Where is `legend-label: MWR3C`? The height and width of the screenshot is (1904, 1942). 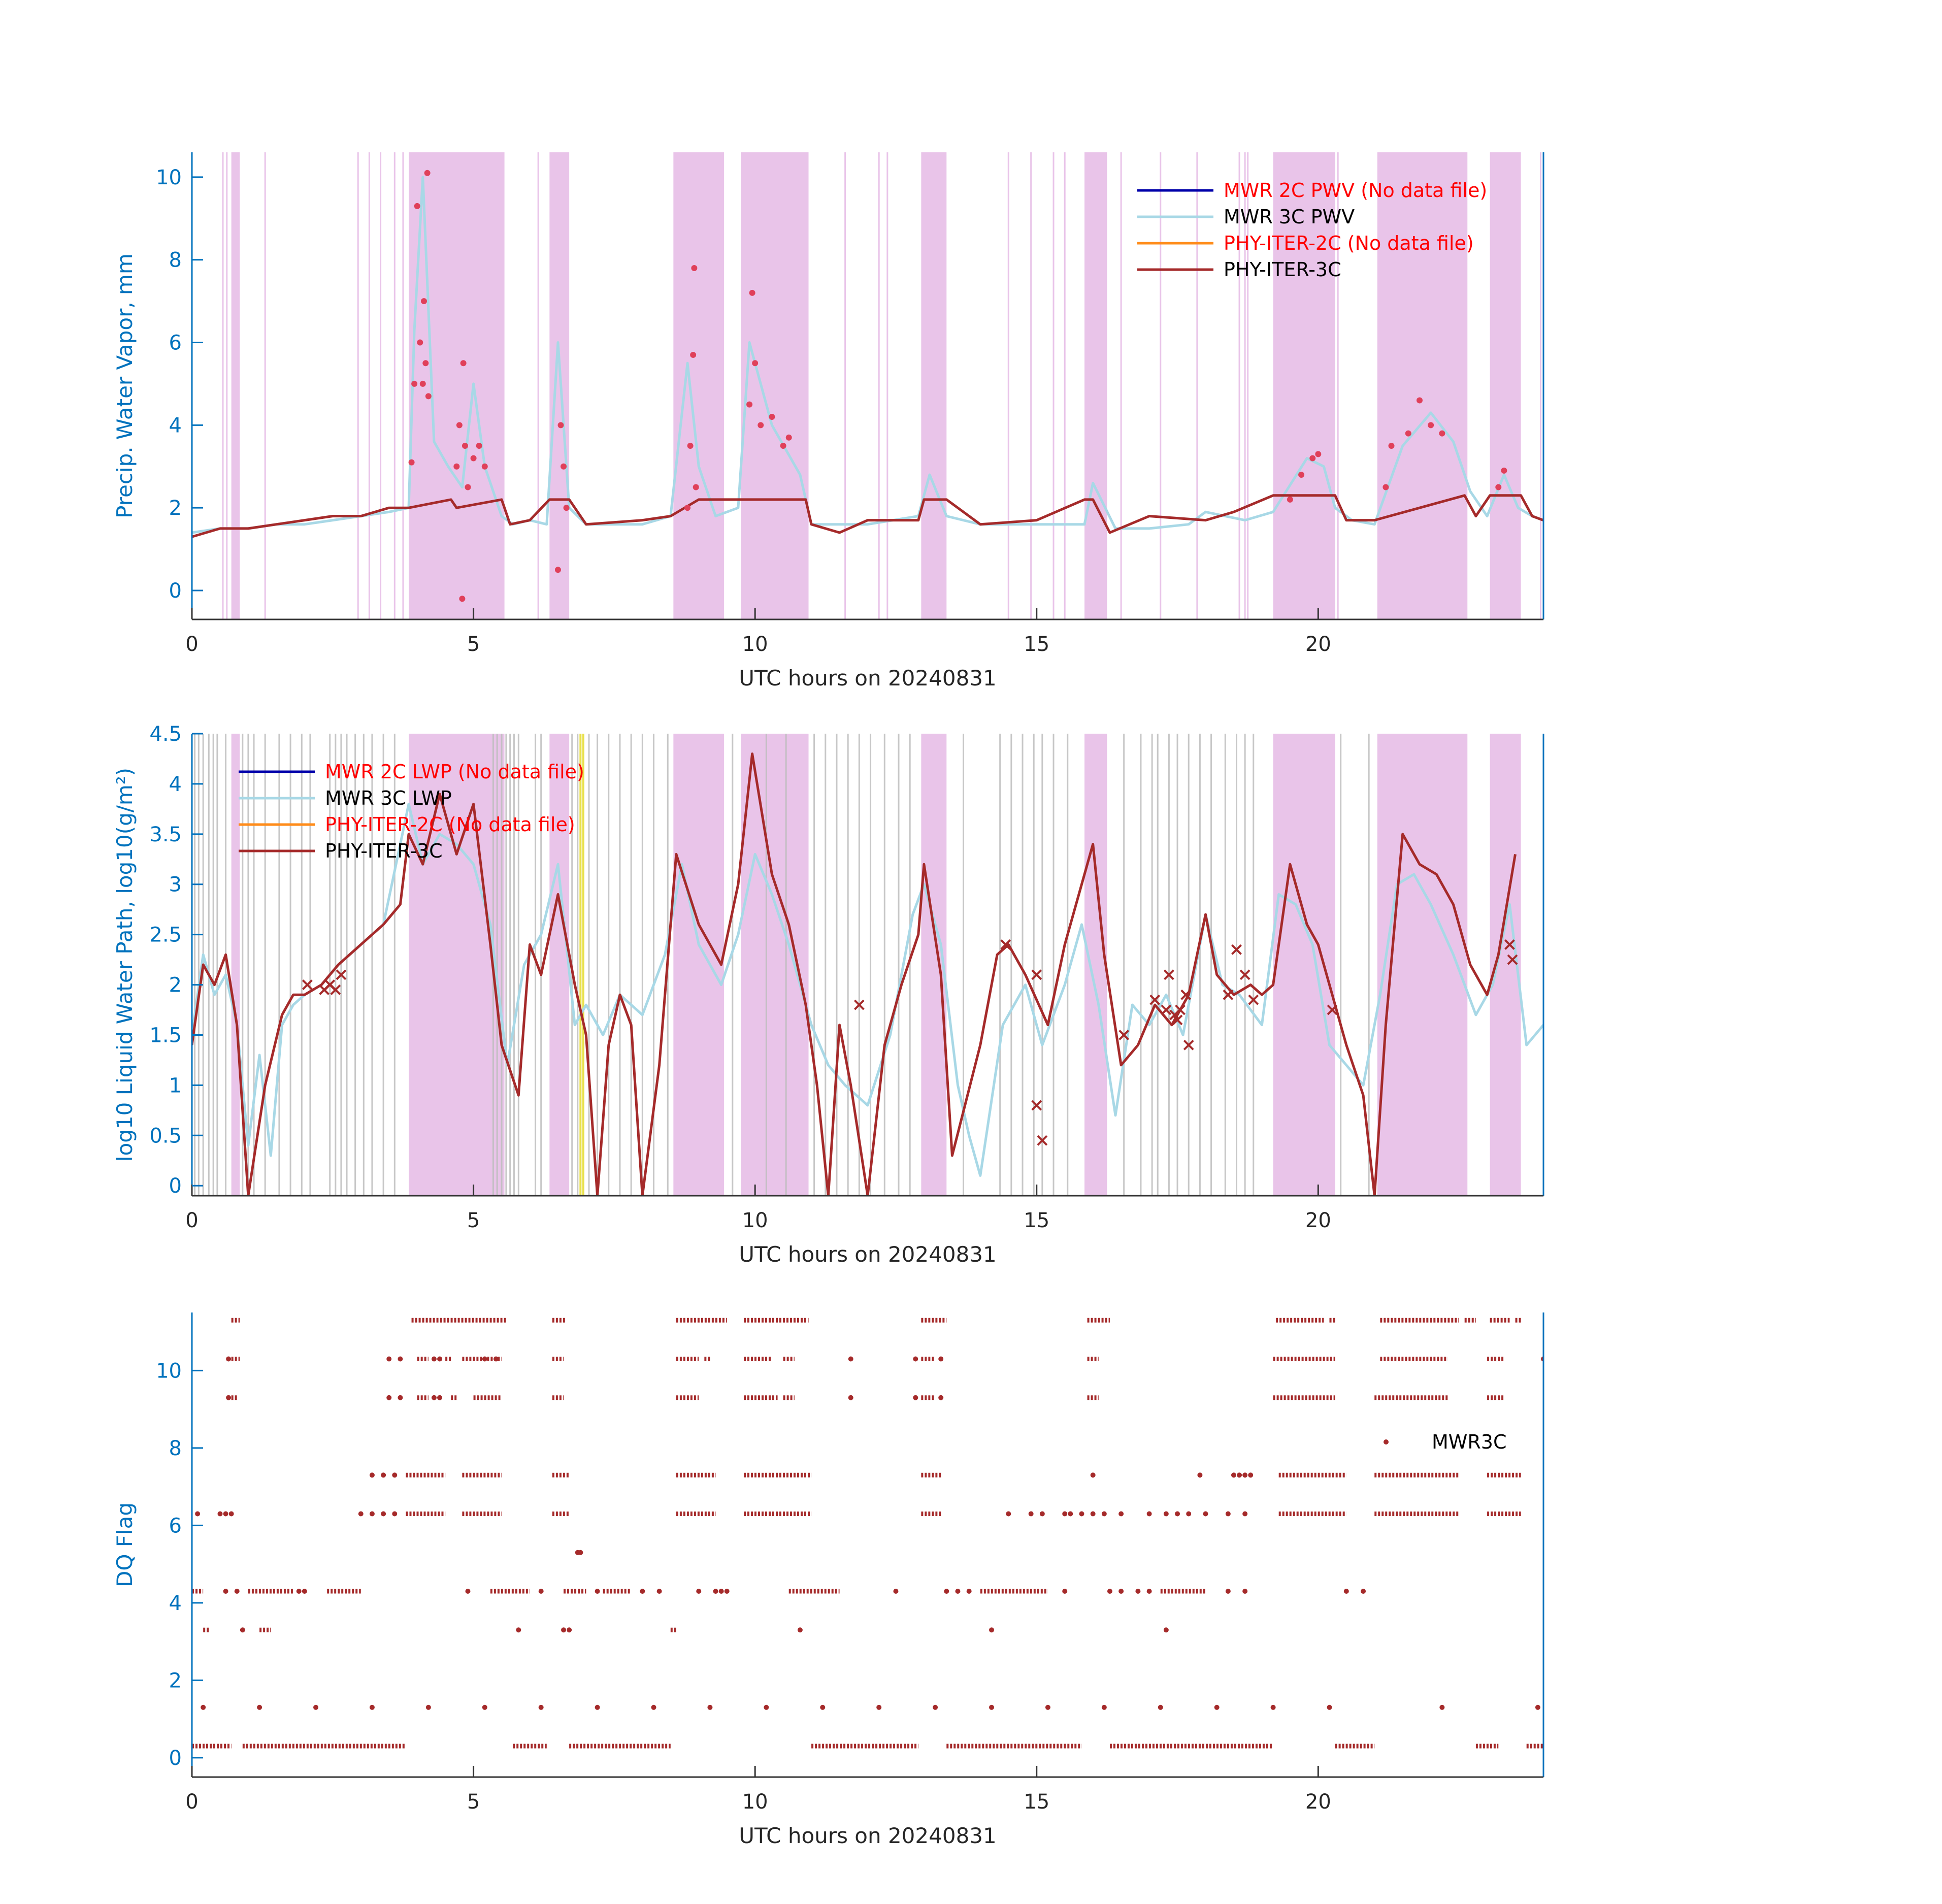 legend-label: MWR3C is located at coordinates (1469, 1442).